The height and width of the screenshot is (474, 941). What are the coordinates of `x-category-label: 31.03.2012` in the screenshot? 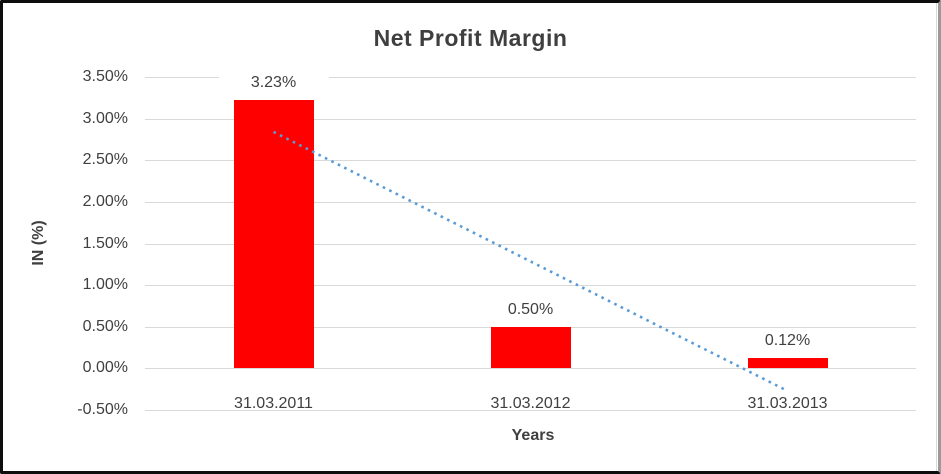 It's located at (530, 403).